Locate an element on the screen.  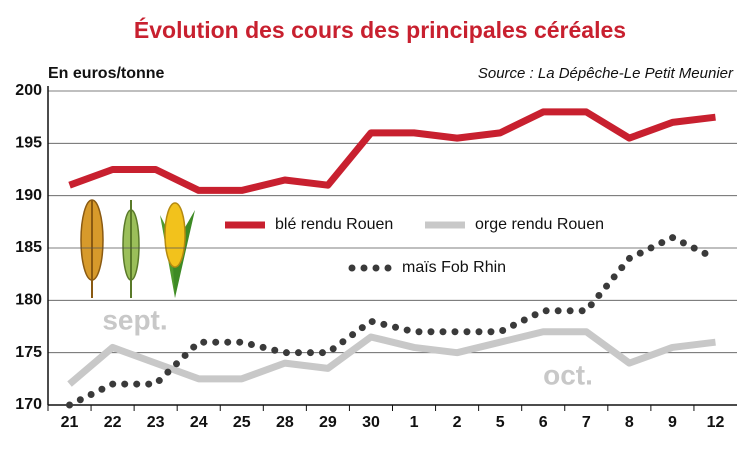
x-tick-label: 21 is located at coordinates (70, 422).